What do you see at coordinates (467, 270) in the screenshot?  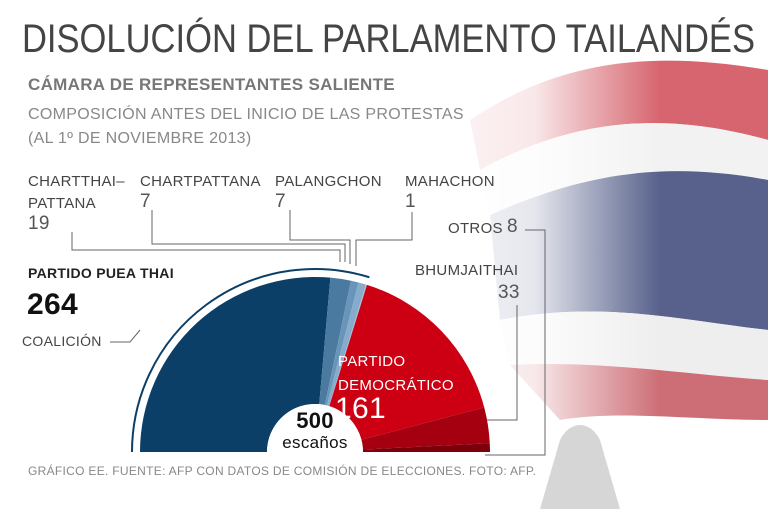 I see `category-label: BHUMJAITHAI` at bounding box center [467, 270].